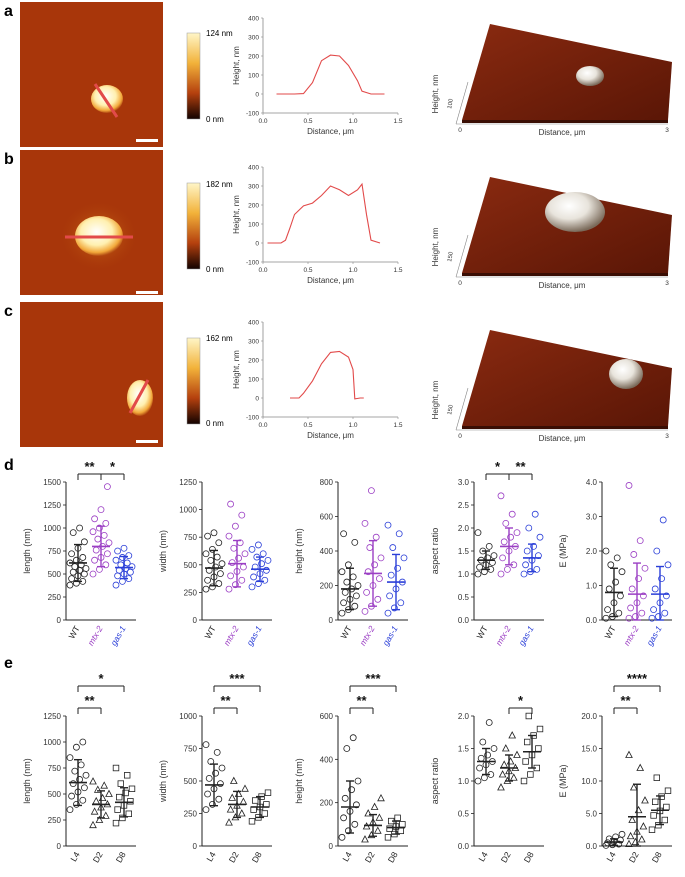 The image size is (685, 877). I want to click on afm-image-c, so click(91, 374).